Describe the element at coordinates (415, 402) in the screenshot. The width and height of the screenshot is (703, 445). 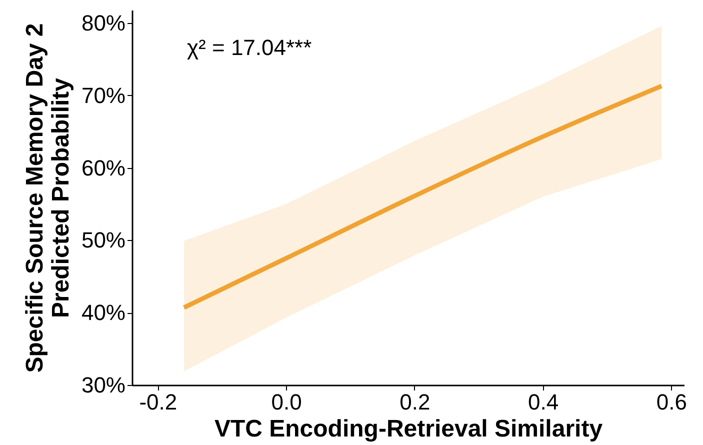
I see `x-tick-label: 0.2` at that location.